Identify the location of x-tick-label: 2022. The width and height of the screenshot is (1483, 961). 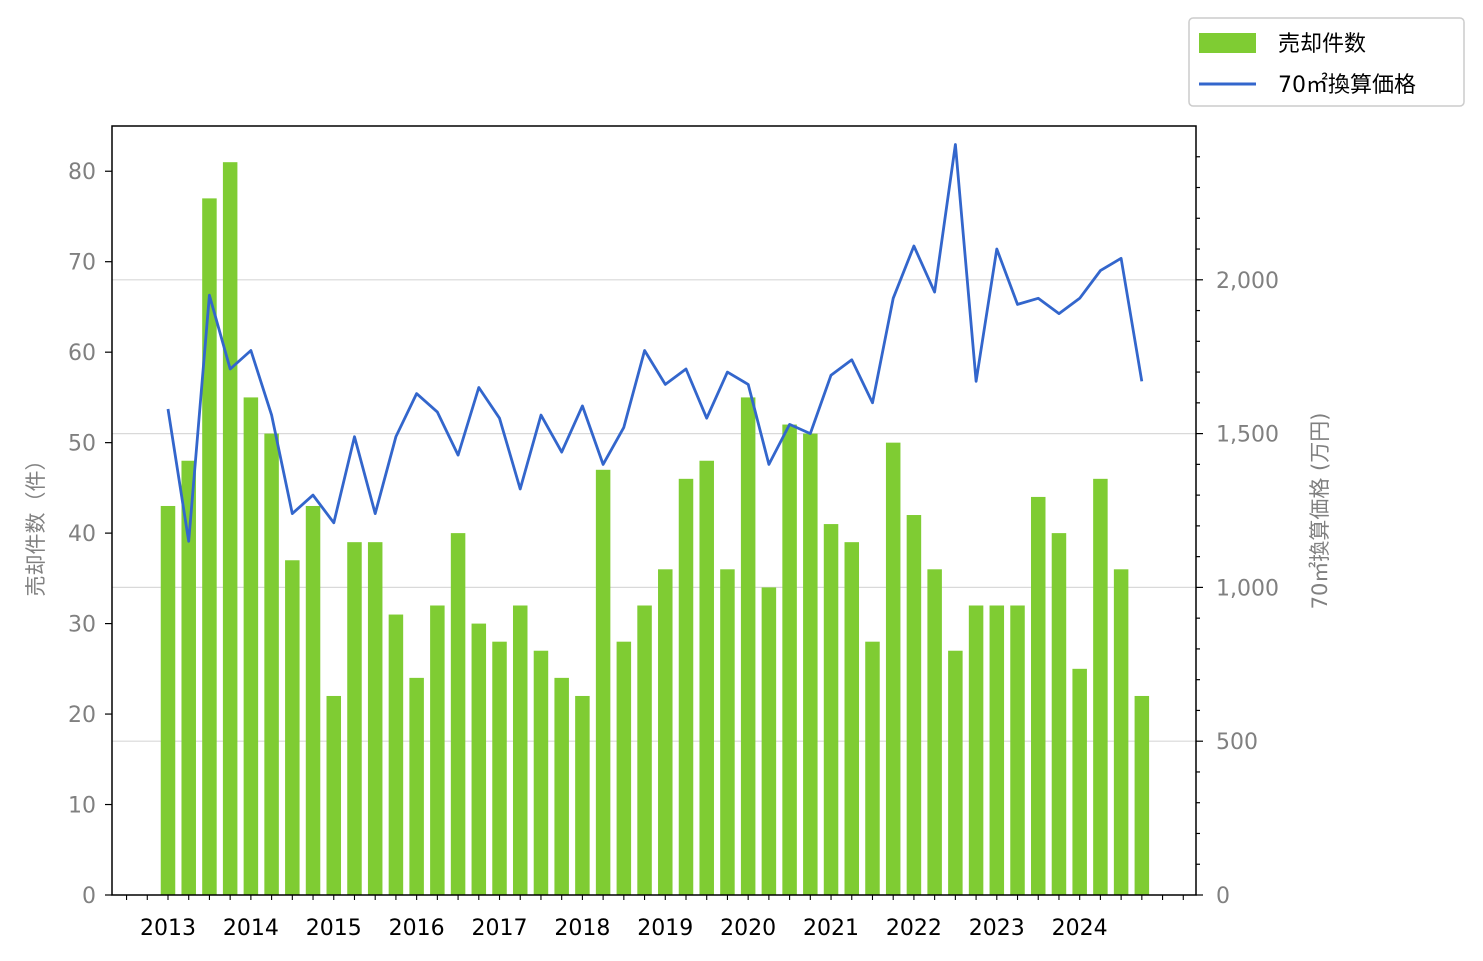
(914, 928).